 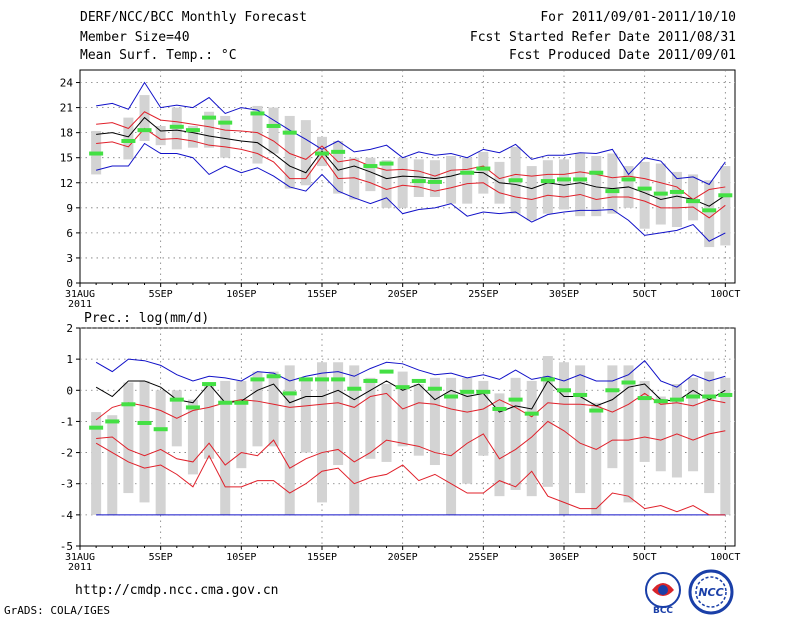 What do you see at coordinates (411, 444) in the screenshot?
I see `prec-p25-line` at bounding box center [411, 444].